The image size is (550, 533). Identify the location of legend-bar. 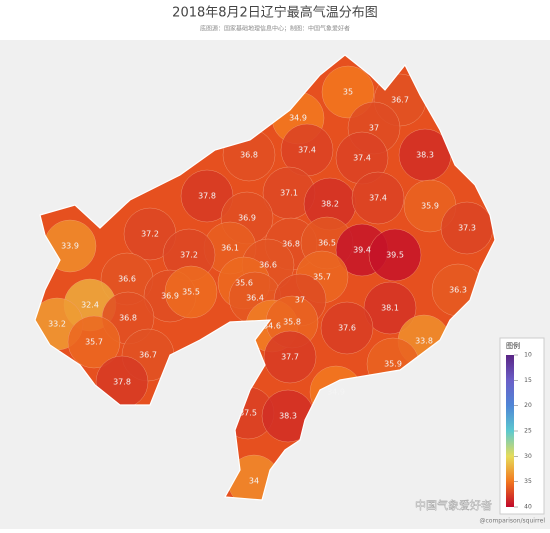
(510, 431).